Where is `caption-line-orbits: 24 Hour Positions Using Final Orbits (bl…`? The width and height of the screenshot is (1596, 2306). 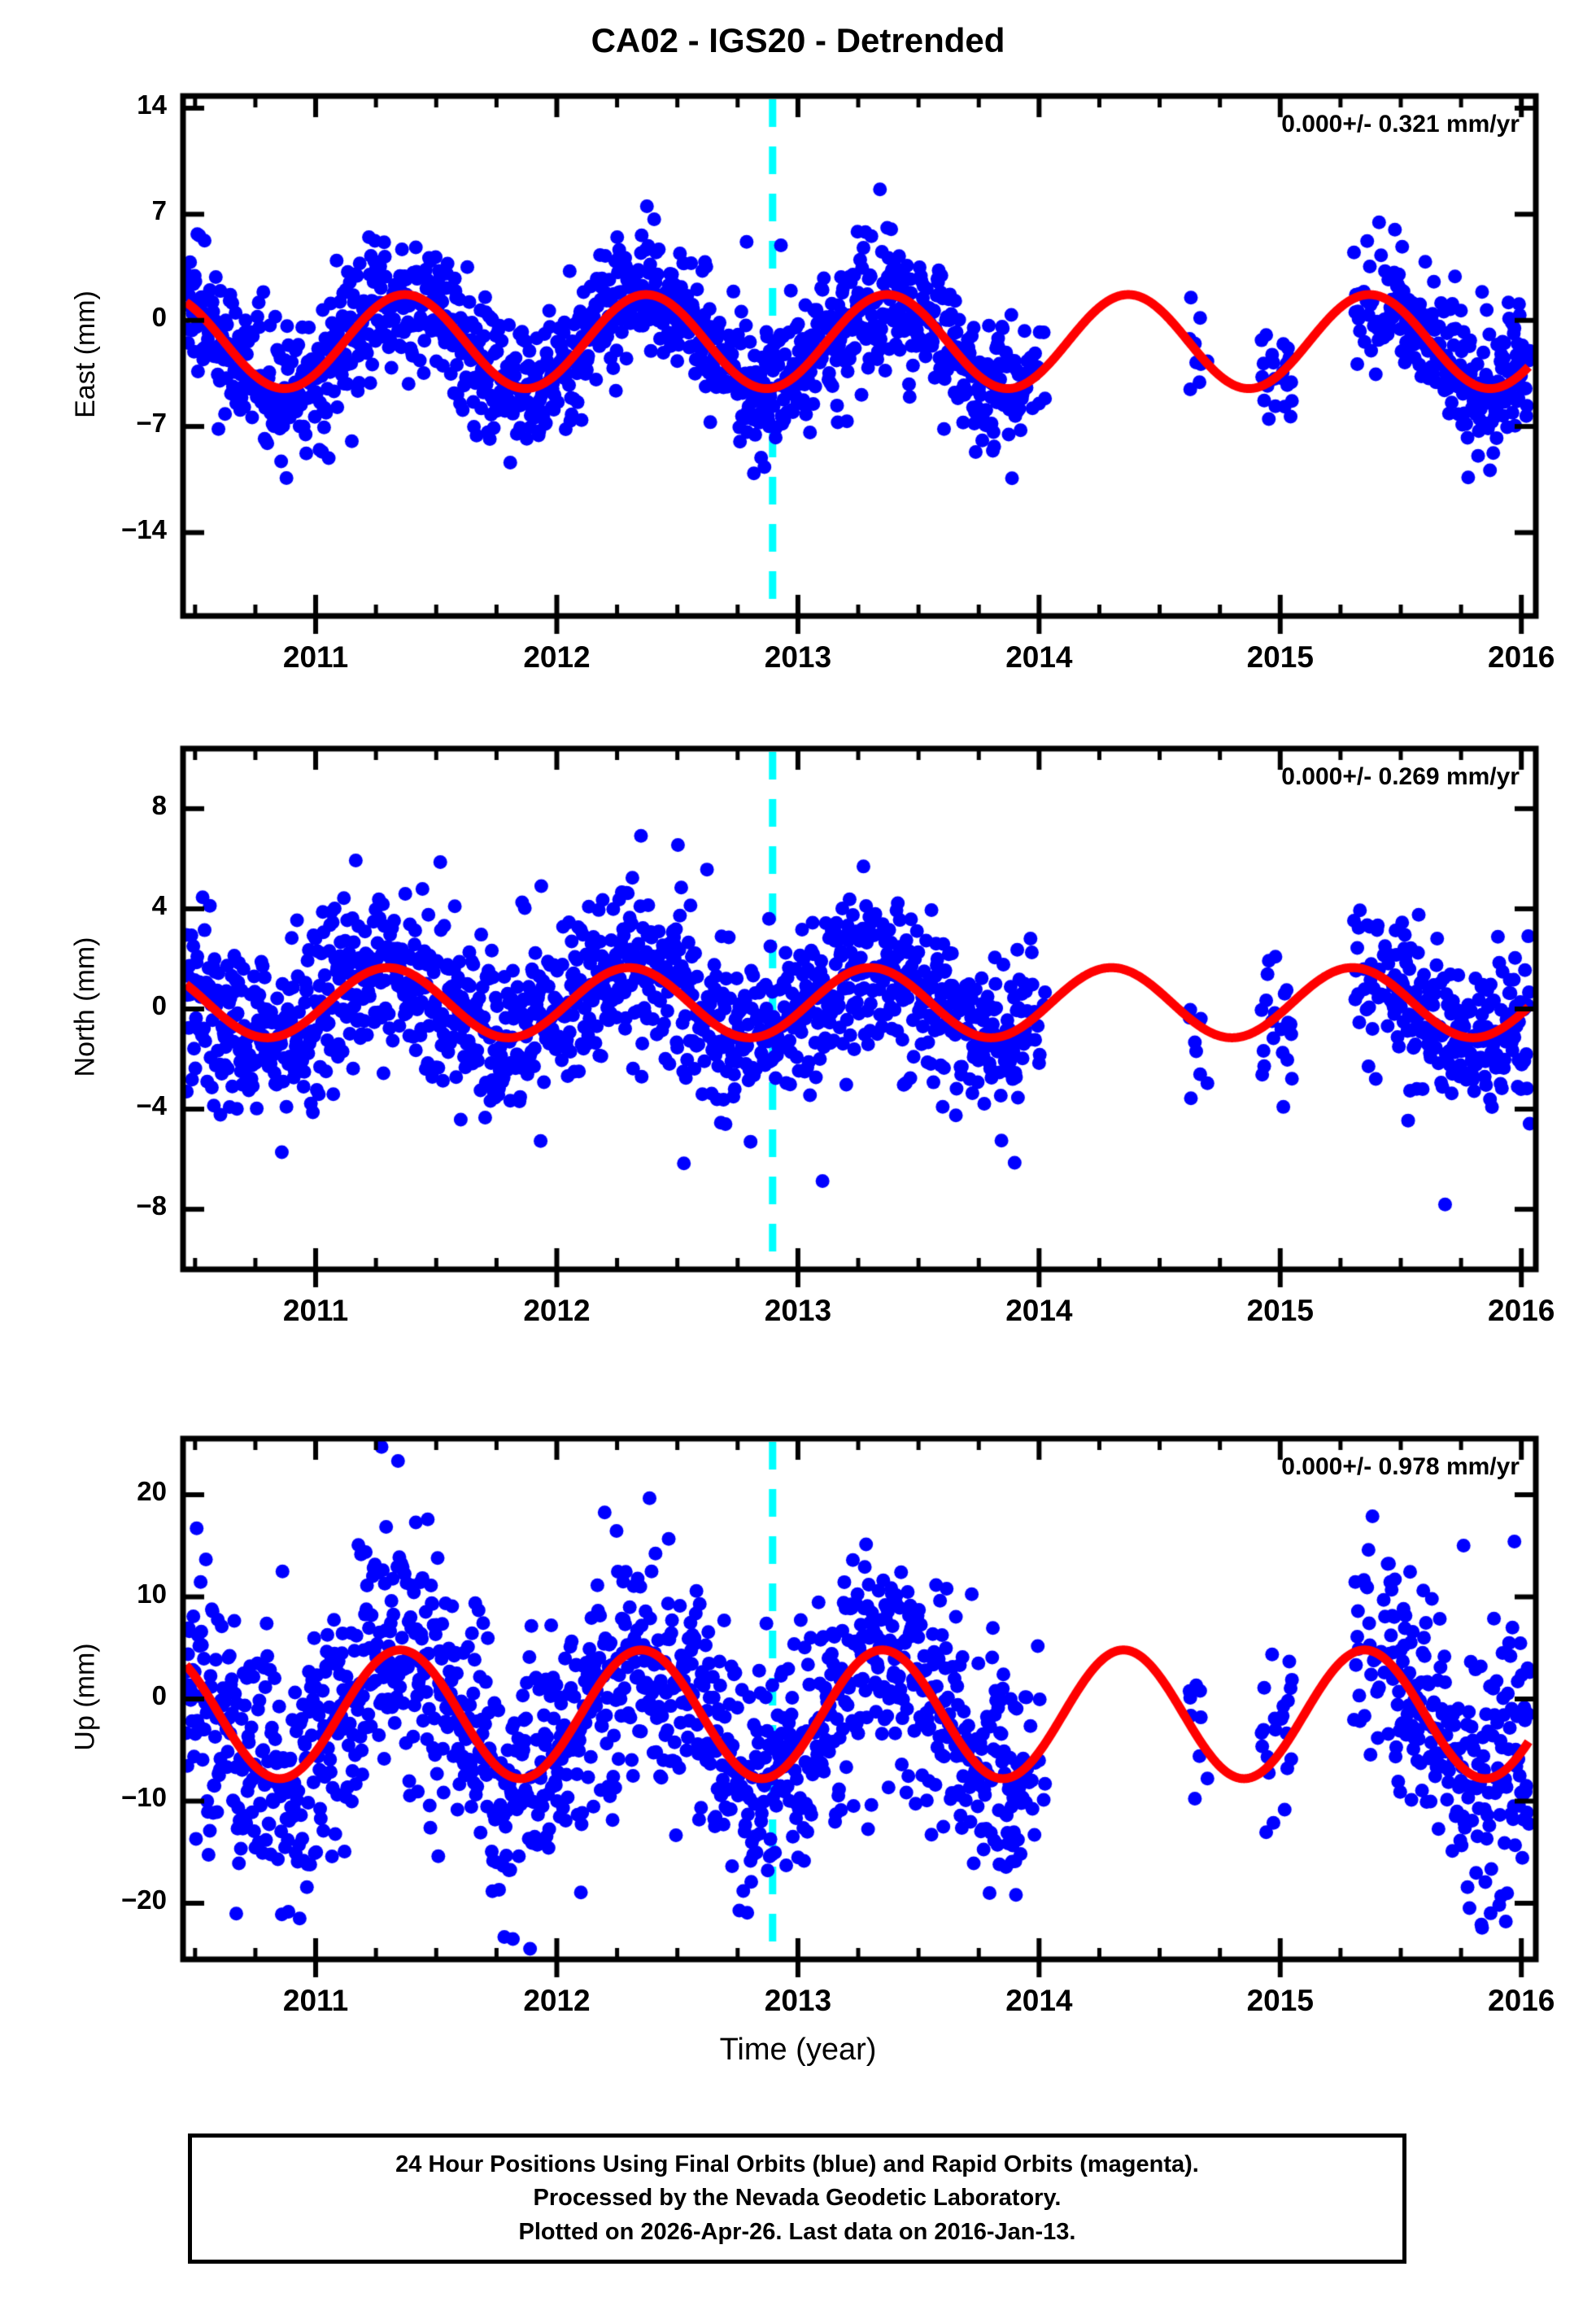
caption-line-orbits: 24 Hour Positions Using Final Orbits (bl… is located at coordinates (797, 2164).